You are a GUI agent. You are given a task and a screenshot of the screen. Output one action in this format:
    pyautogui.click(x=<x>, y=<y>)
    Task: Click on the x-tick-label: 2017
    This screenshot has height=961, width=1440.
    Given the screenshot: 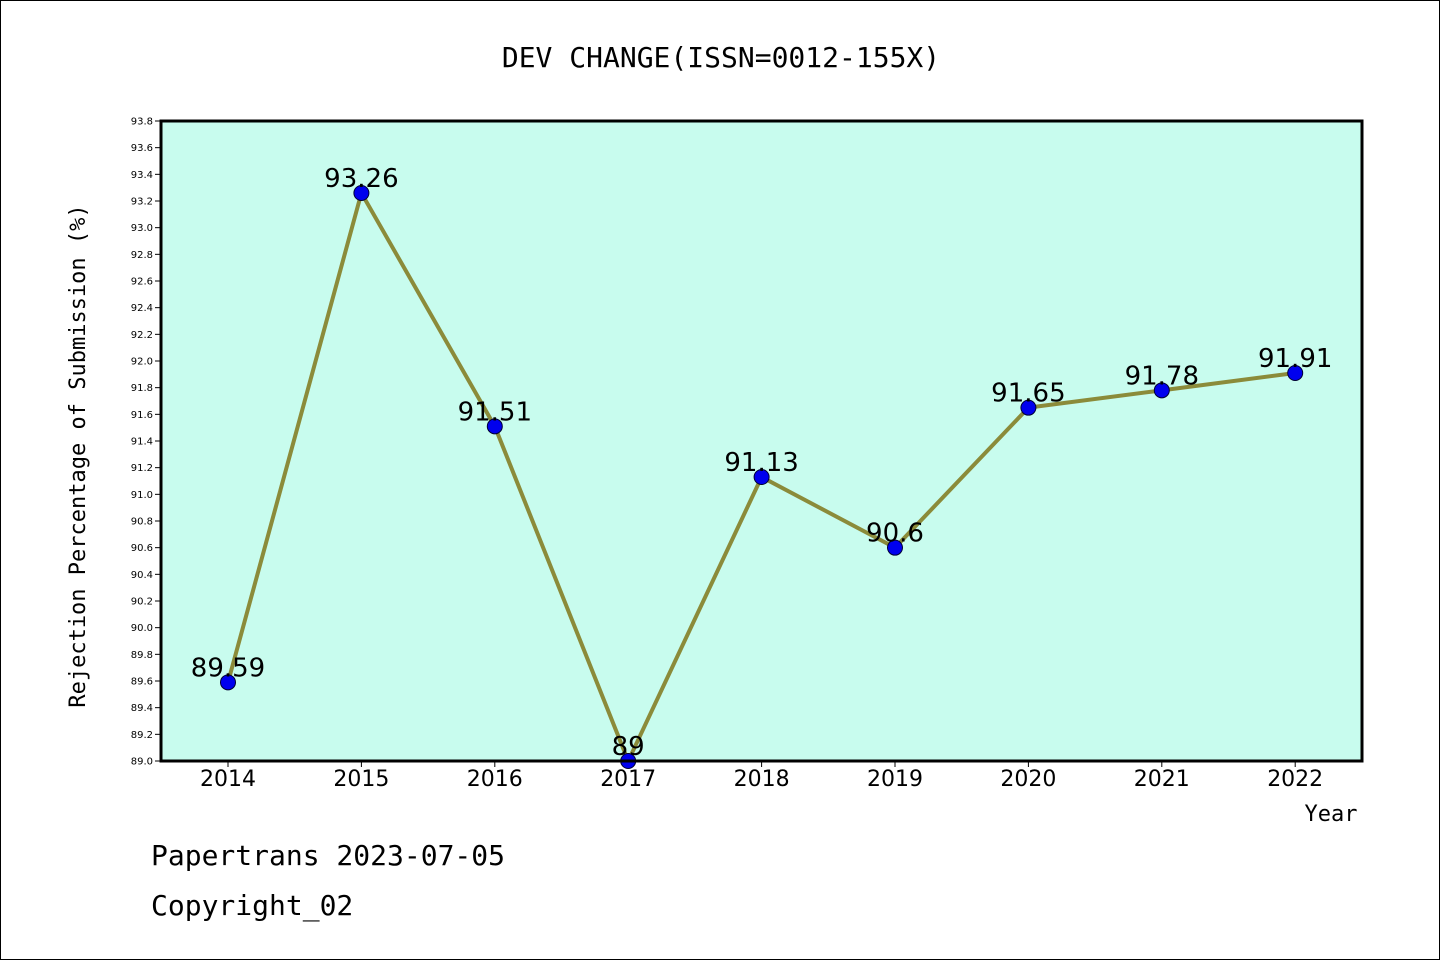 What is the action you would take?
    pyautogui.click(x=628, y=779)
    